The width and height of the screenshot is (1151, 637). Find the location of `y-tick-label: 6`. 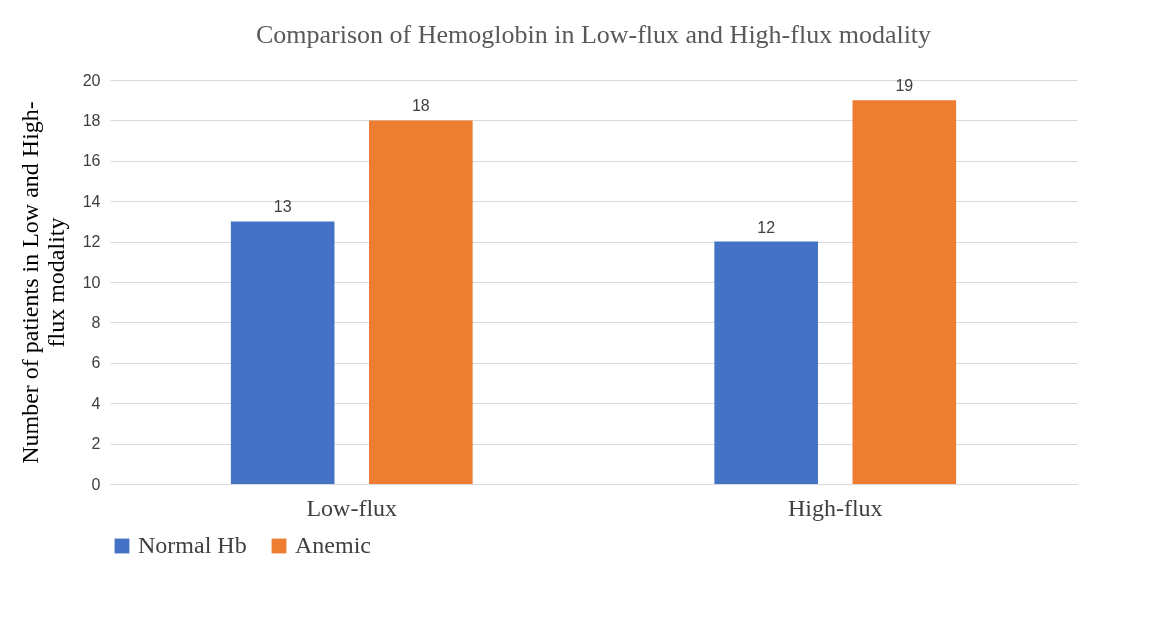

y-tick-label: 6 is located at coordinates (96, 363).